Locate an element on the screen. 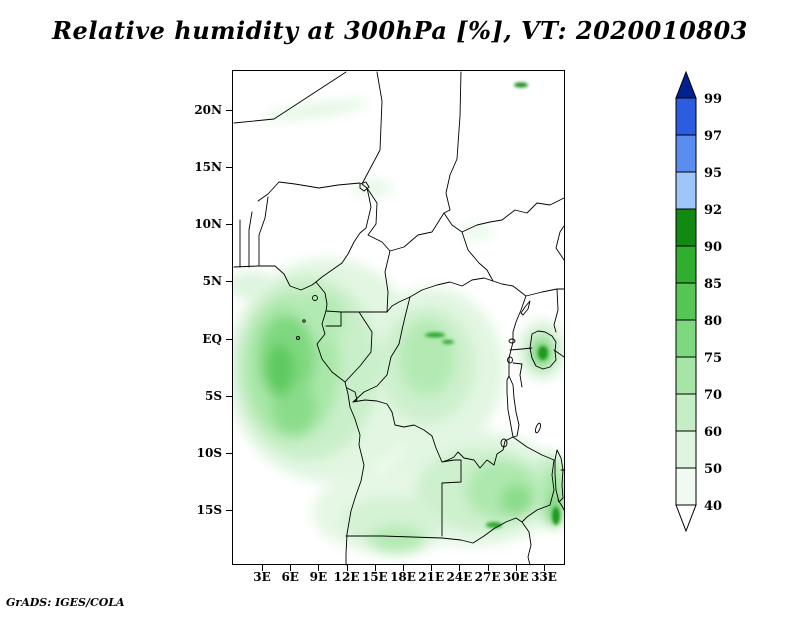 The width and height of the screenshot is (800, 618). y-tick-label: 20N is located at coordinates (208, 110).